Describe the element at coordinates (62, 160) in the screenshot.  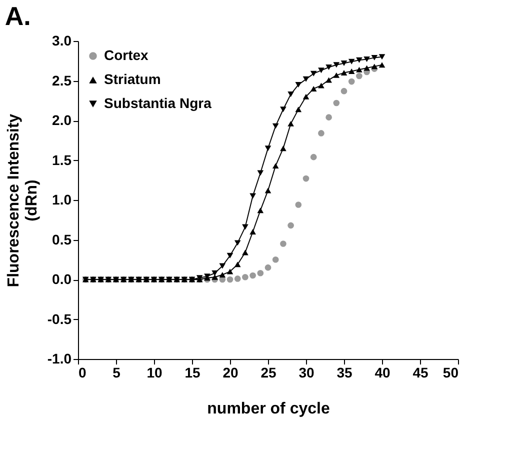
I see `y-tick-label: 1.5` at that location.